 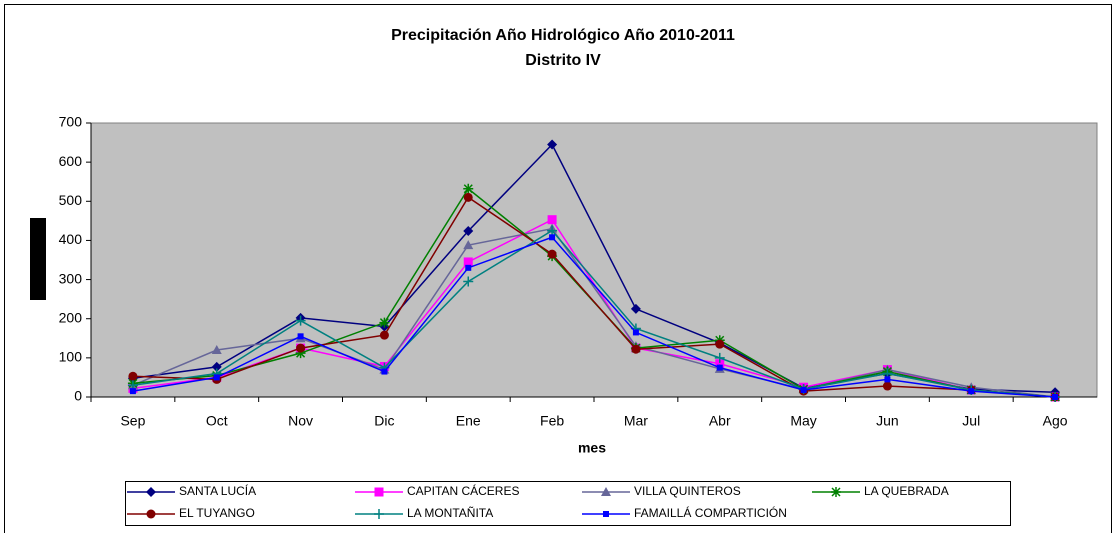 What do you see at coordinates (132, 421) in the screenshot?
I see `x-tick-label: Sep` at bounding box center [132, 421].